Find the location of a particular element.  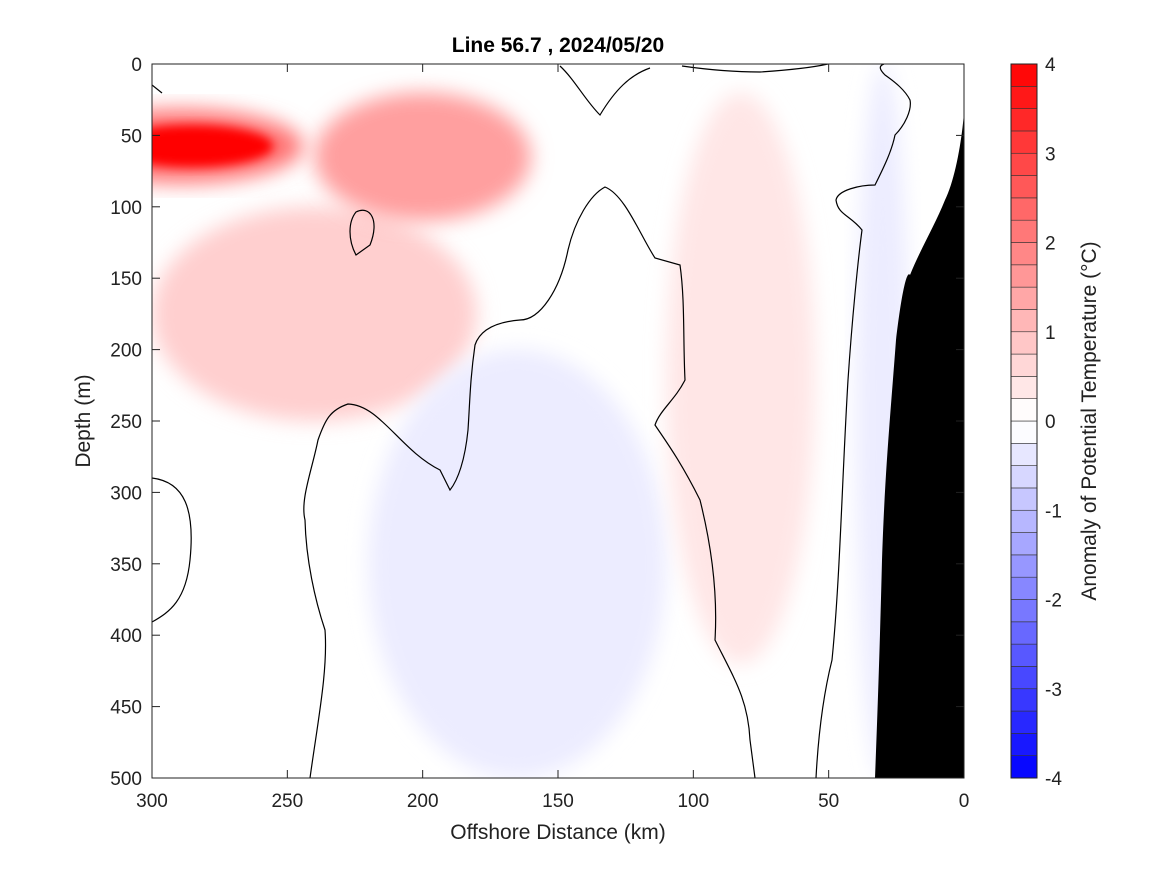

x-axis-label: Offshore Distance (km) is located at coordinates (558, 832).